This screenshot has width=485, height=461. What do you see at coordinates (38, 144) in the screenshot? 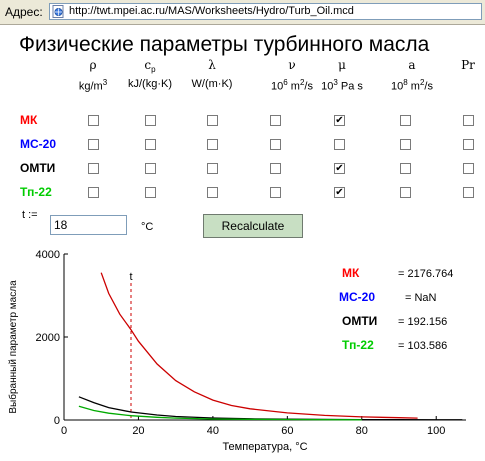
I see `row-label-2: МС-20` at bounding box center [38, 144].